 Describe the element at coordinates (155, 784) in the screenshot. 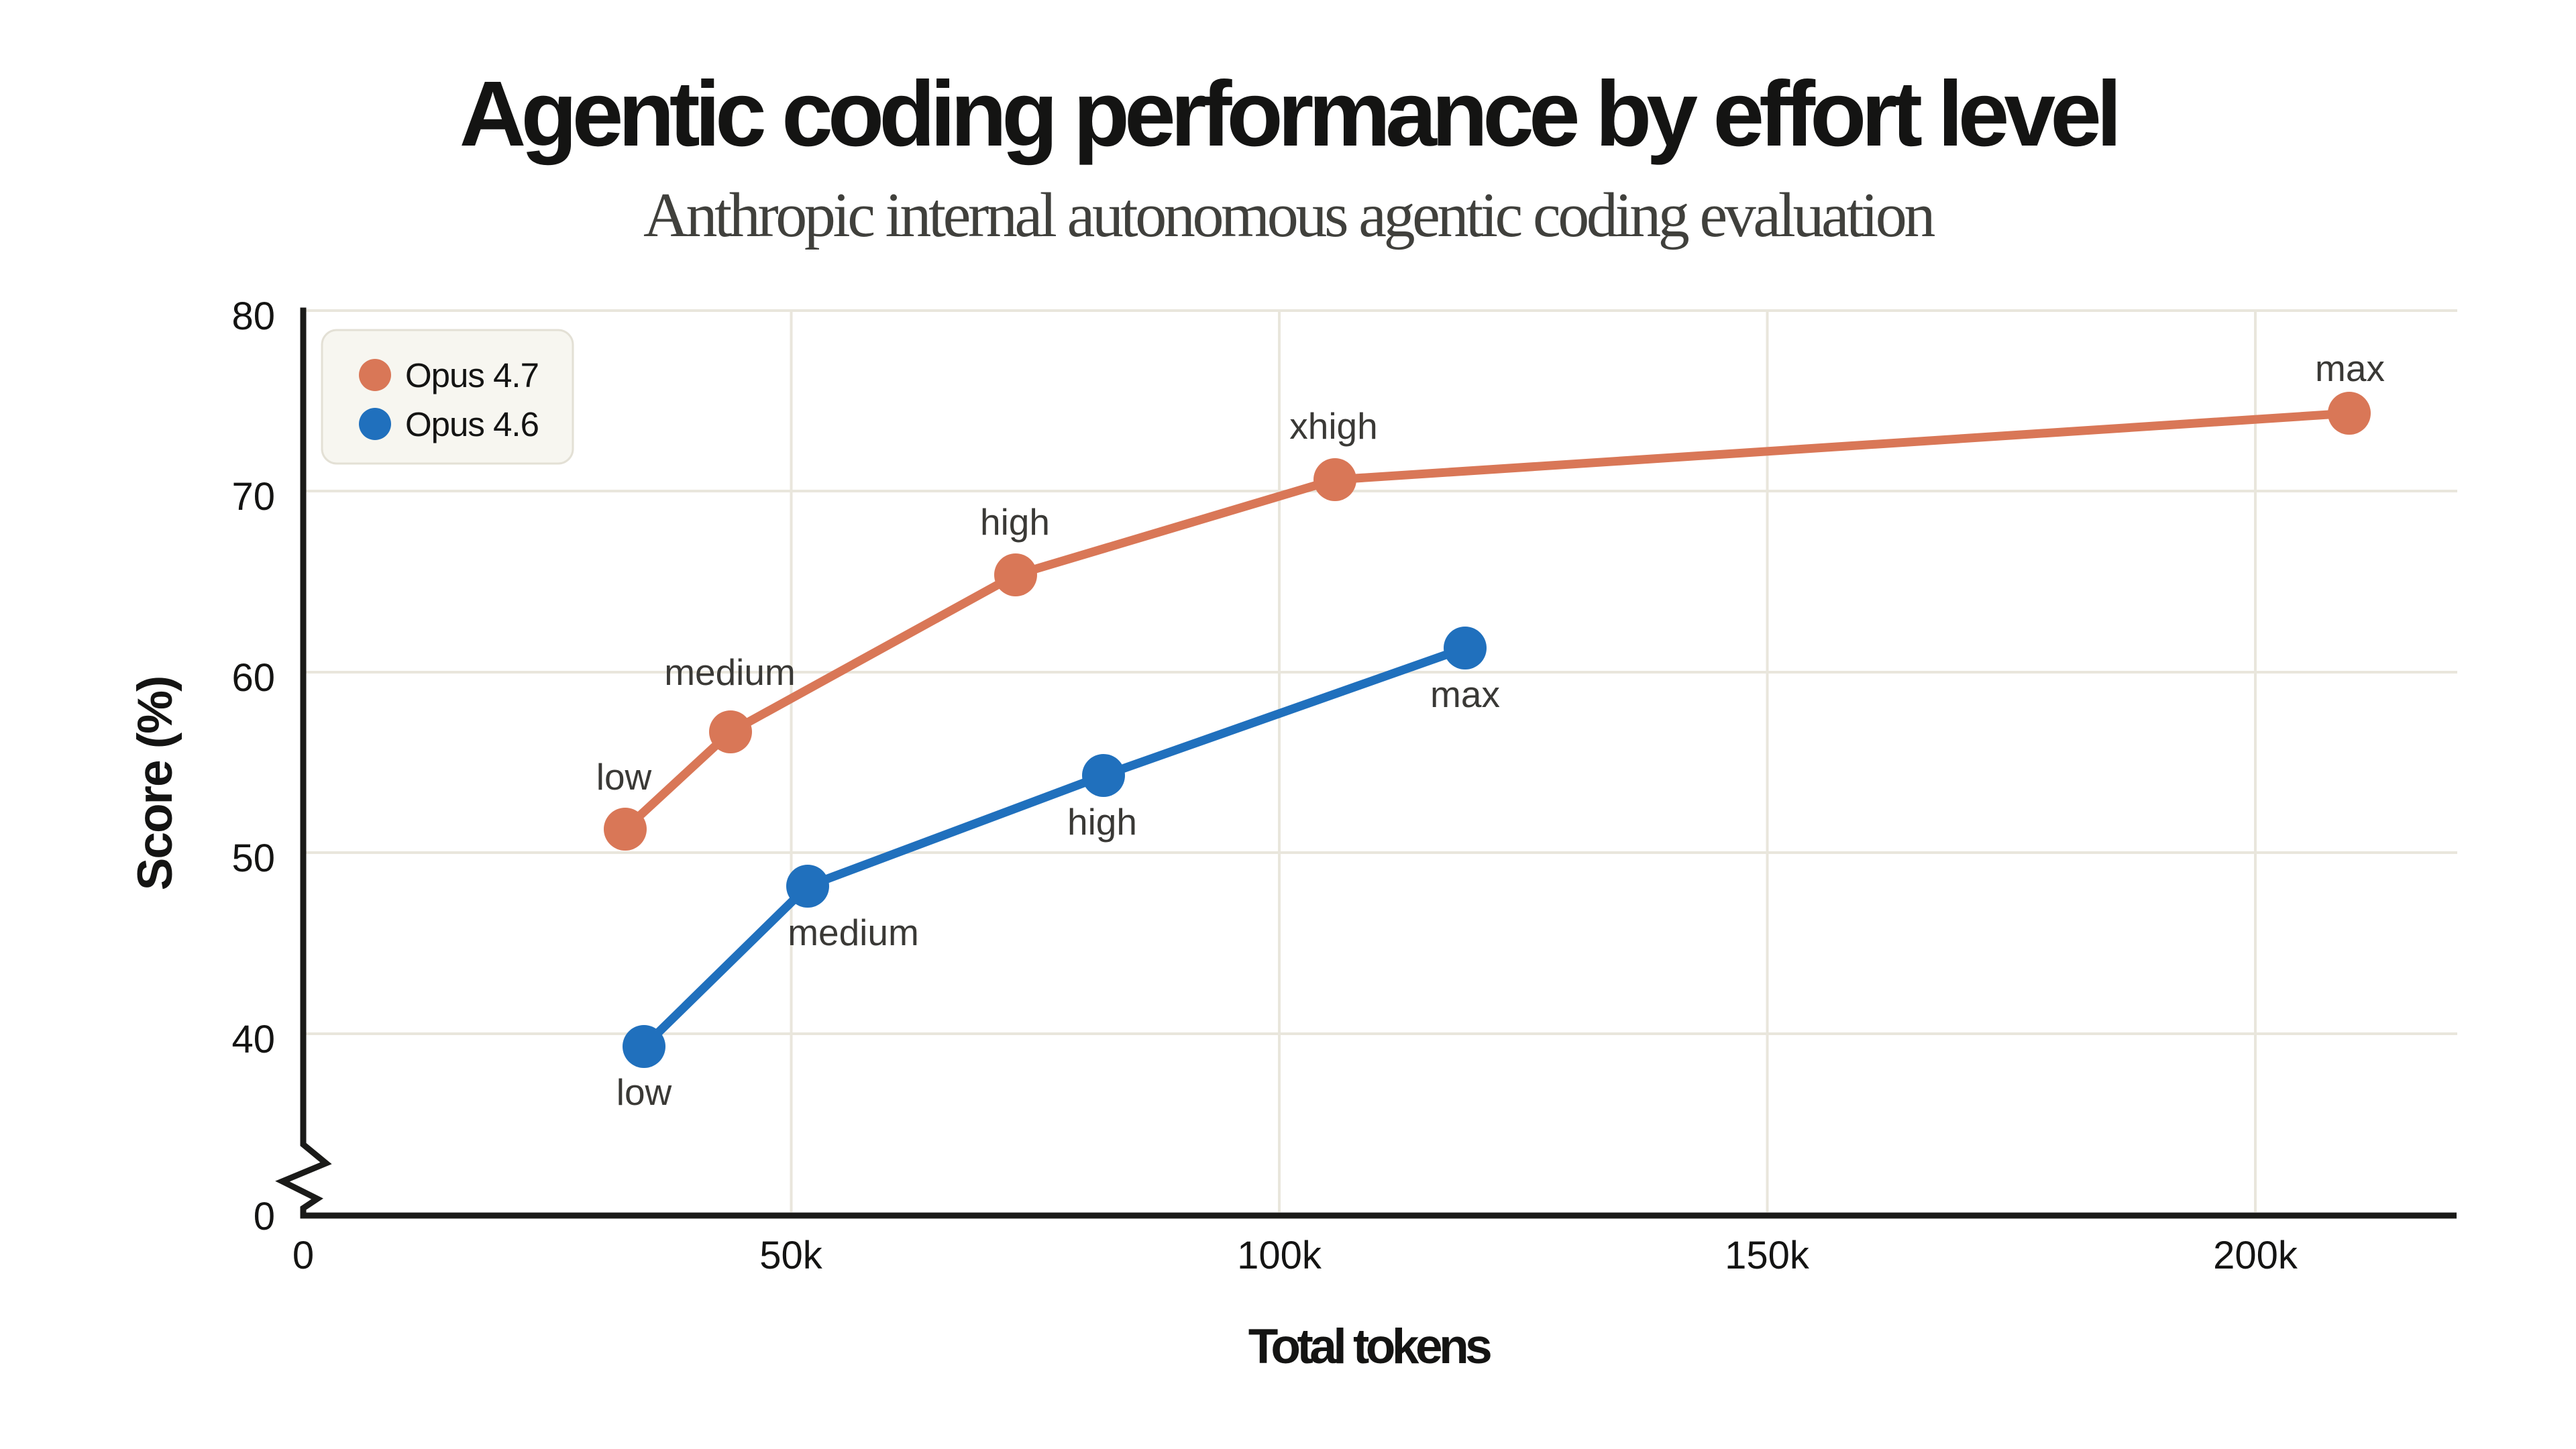

I see `svg-text: Score (%)` at that location.